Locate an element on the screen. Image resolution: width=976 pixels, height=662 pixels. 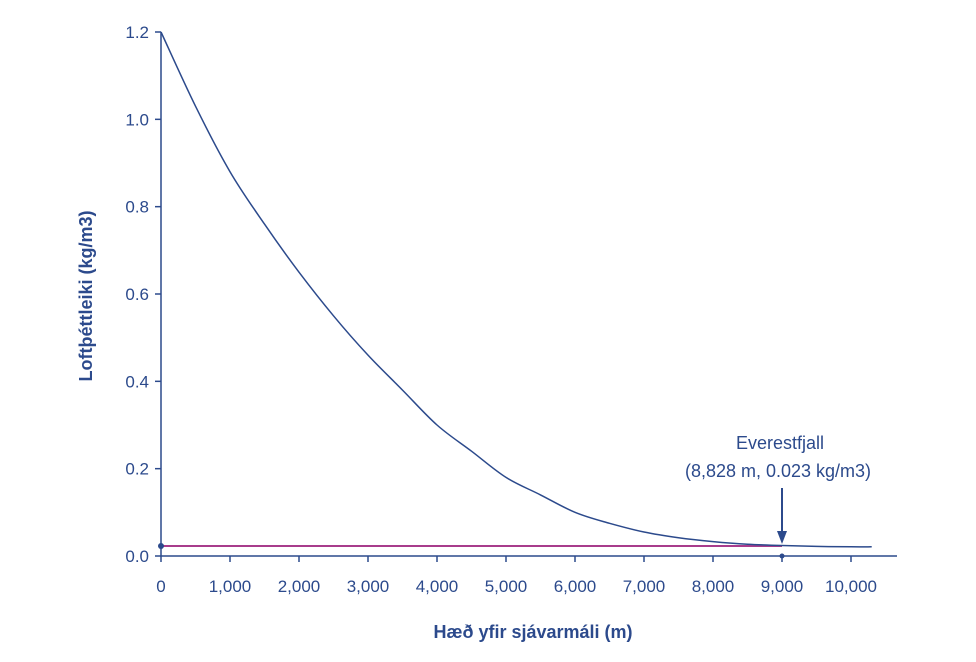
y-tick-label: 0.6 is located at coordinates (137, 294).